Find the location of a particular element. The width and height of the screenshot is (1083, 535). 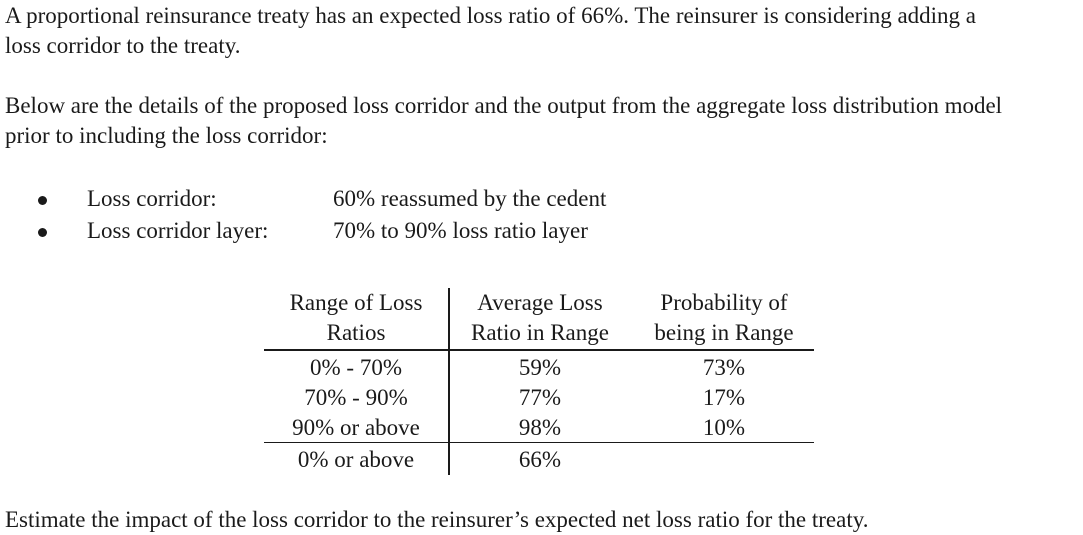

total-divider is located at coordinates (539, 442).